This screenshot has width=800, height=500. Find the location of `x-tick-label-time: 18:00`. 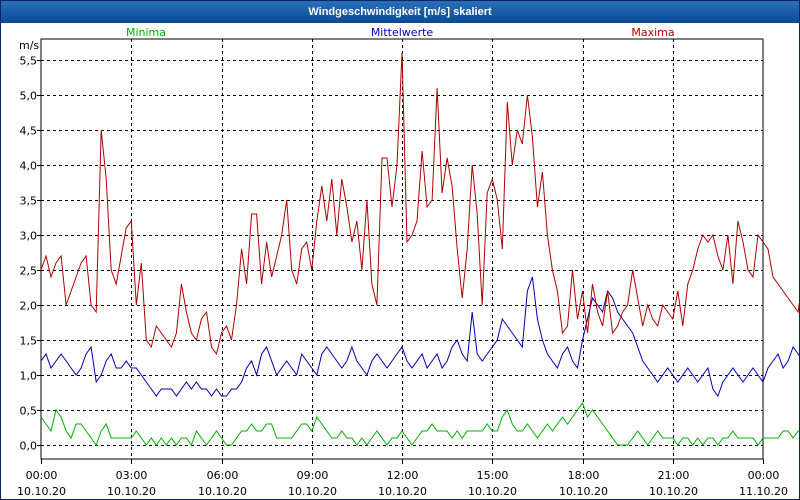

x-tick-label-time: 18:00 is located at coordinates (584, 475).